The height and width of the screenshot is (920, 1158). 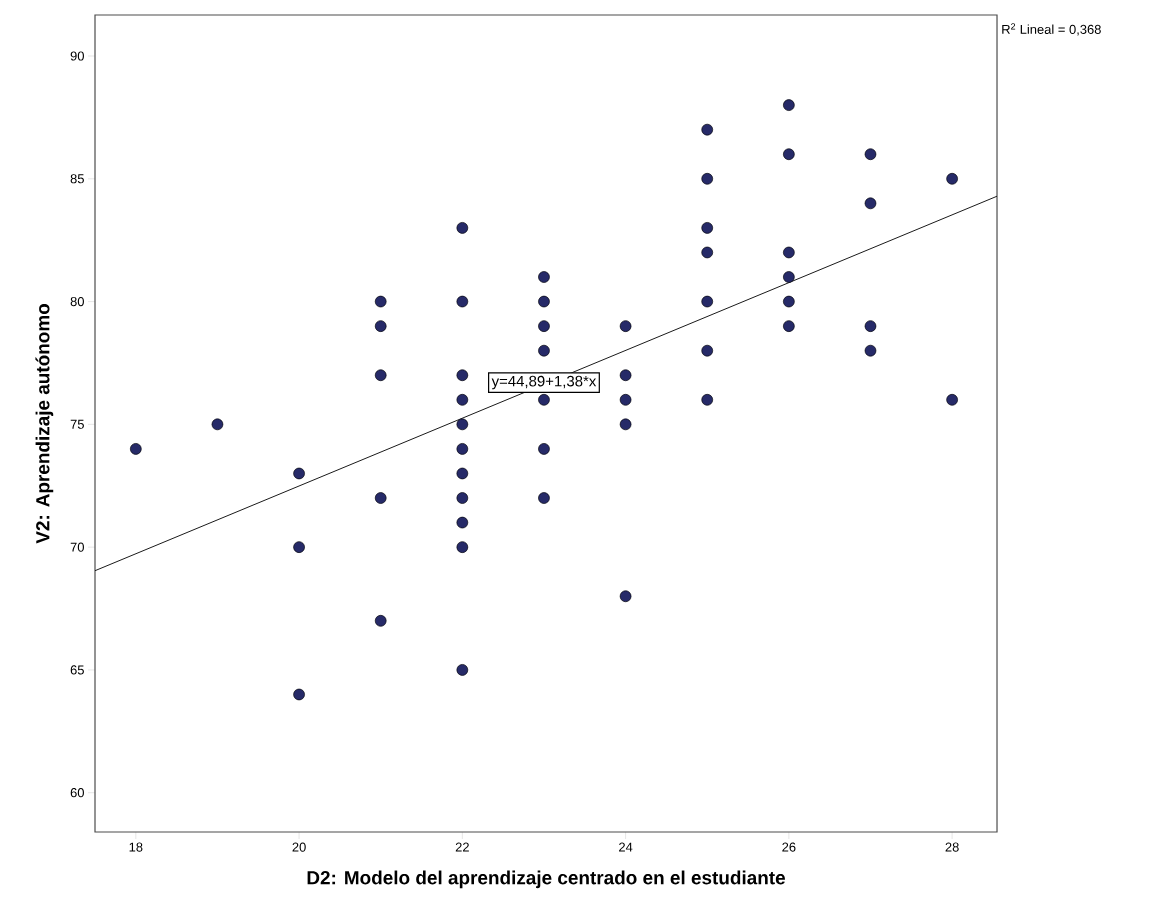 What do you see at coordinates (44, 424) in the screenshot?
I see `y-axis-title: V2: Aprendizaje autónomo` at bounding box center [44, 424].